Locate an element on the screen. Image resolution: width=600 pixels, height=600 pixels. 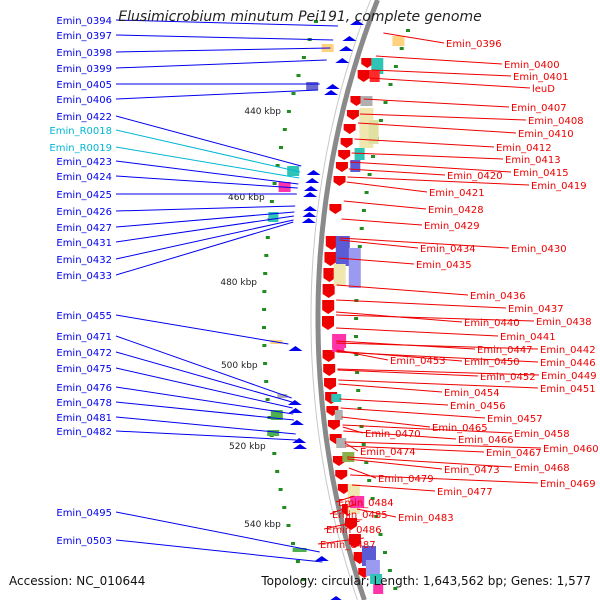
gene-label: Emin_0436 is located at coordinates (498, 296).